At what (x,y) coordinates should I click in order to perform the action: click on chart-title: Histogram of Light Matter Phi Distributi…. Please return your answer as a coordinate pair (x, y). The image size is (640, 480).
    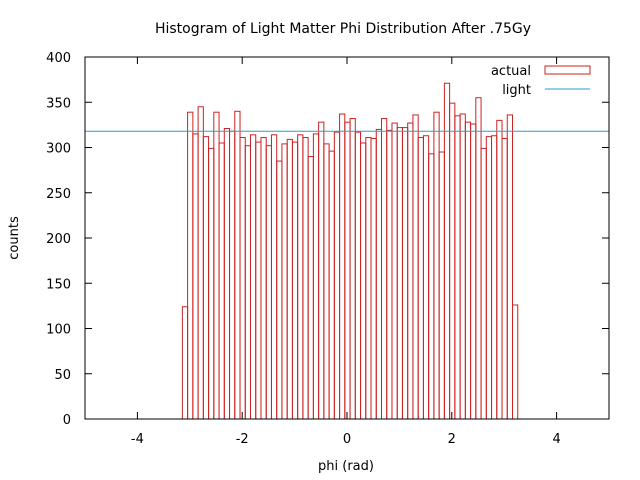
    Looking at the image, I should click on (343, 29).